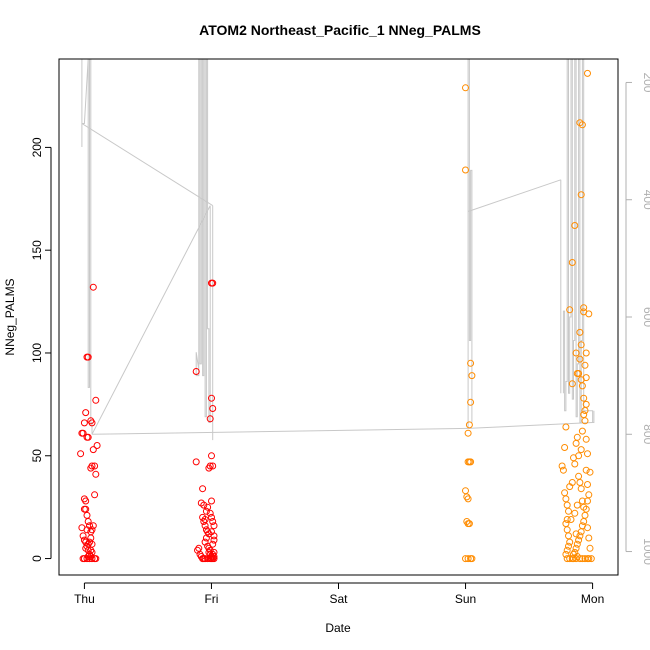  I want to click on x-tick-label: Mon, so click(592, 599).